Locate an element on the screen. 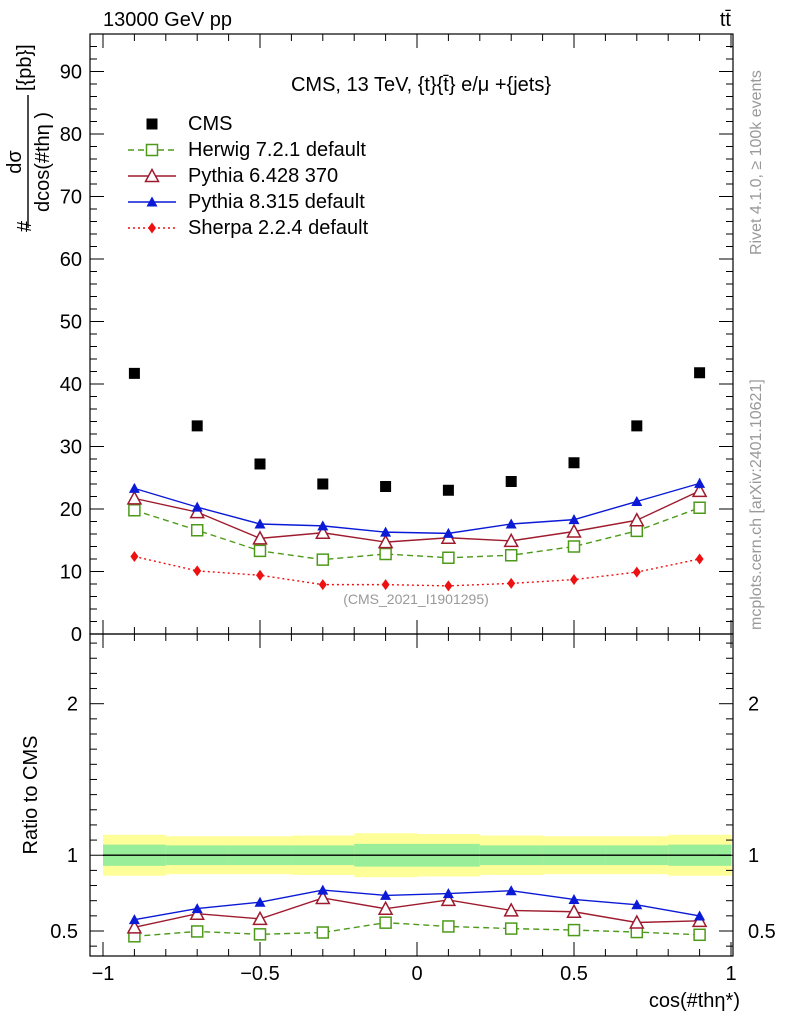 The width and height of the screenshot is (786, 1024). legend-label-herwig-7-2-1-default: Herwig 7.2.1 default is located at coordinates (277, 150).